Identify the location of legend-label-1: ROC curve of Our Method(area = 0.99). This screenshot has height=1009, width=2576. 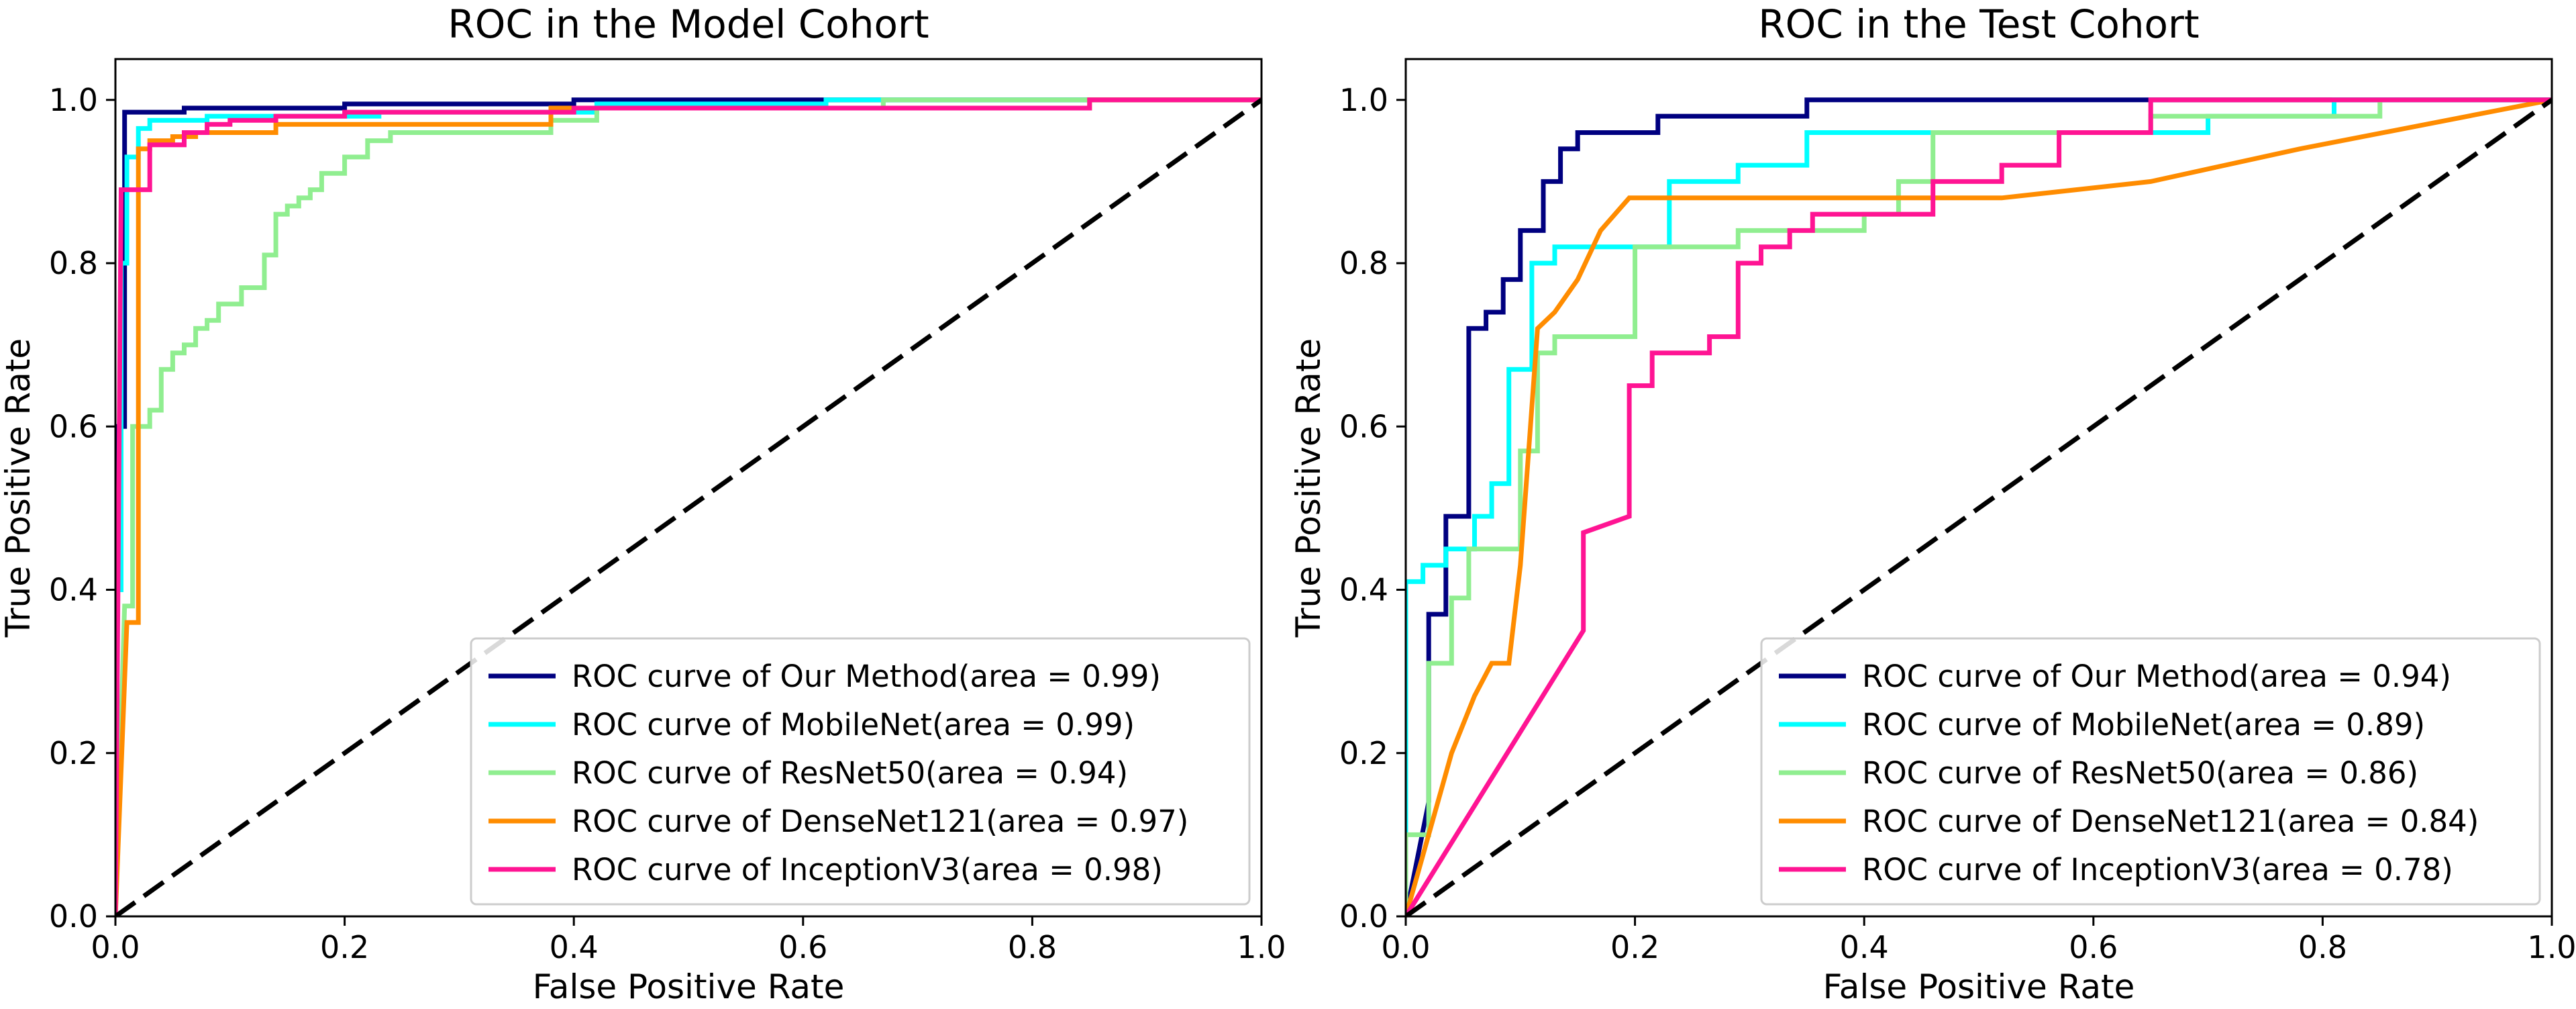
(866, 676).